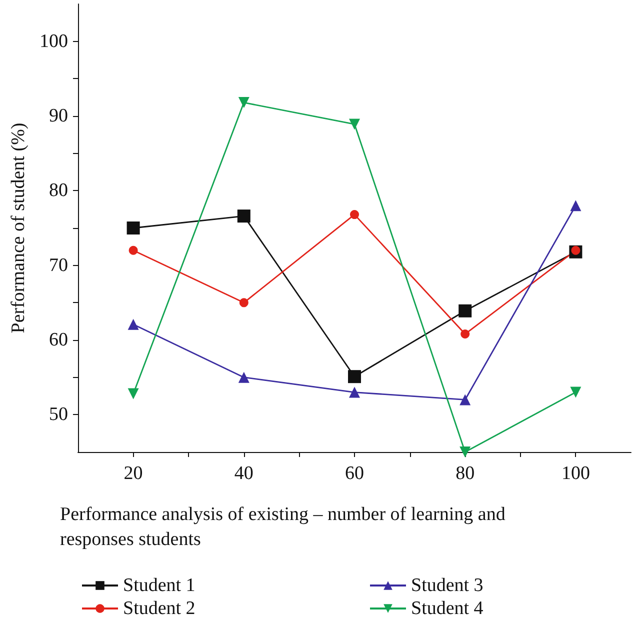 This screenshot has width=640, height=627. I want to click on x-tick-label: 100, so click(575, 473).